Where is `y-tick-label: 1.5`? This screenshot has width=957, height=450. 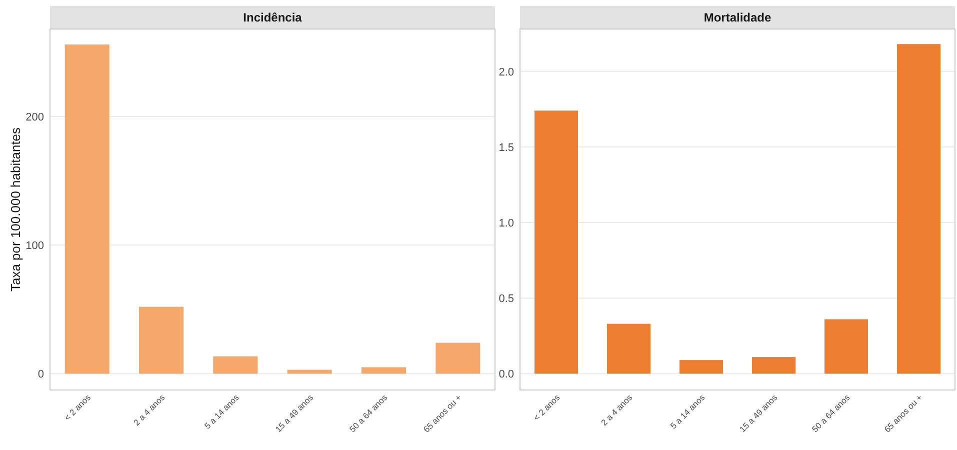 y-tick-label: 1.5 is located at coordinates (506, 148).